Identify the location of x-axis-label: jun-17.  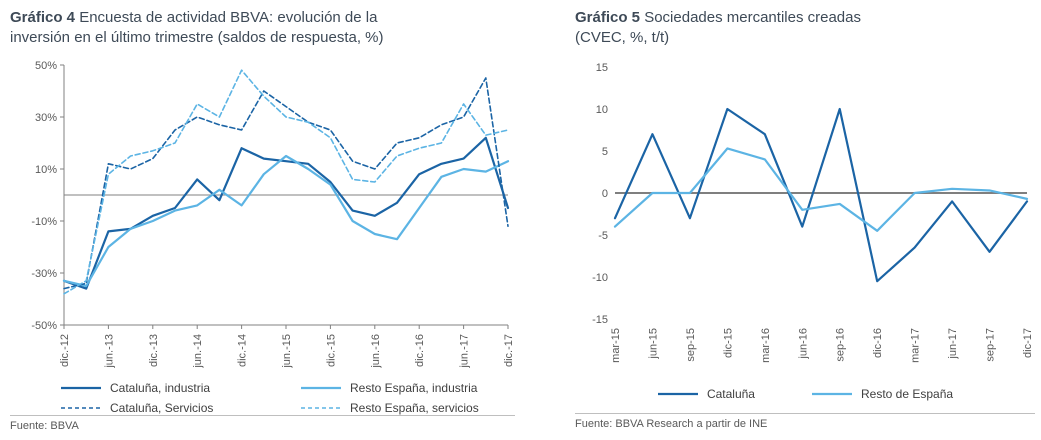
(953, 344).